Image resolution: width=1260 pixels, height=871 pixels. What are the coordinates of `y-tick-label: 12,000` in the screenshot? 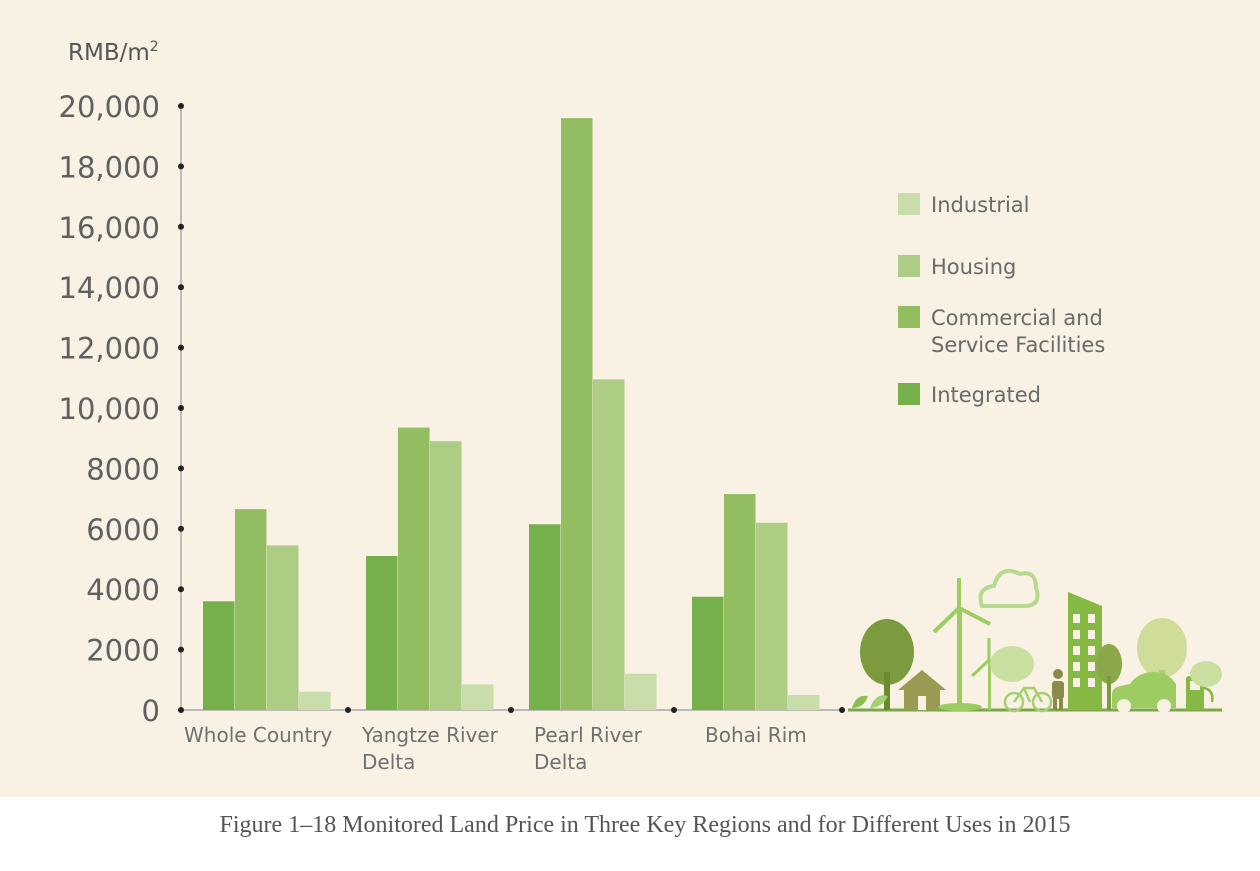 It's located at (109, 349).